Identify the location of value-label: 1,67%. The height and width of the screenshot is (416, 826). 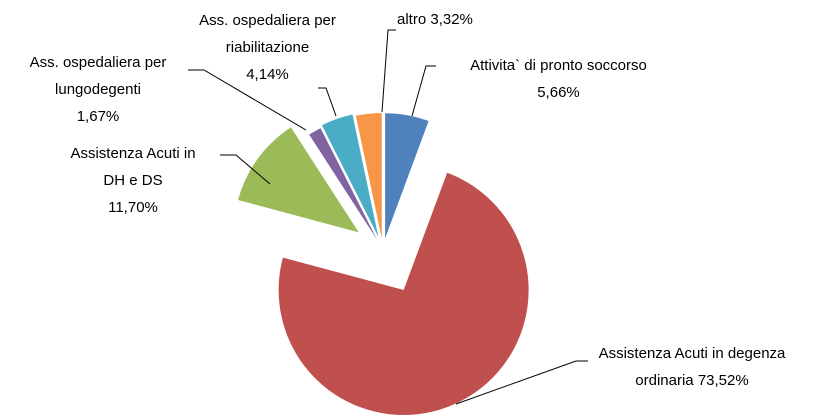
(98, 116).